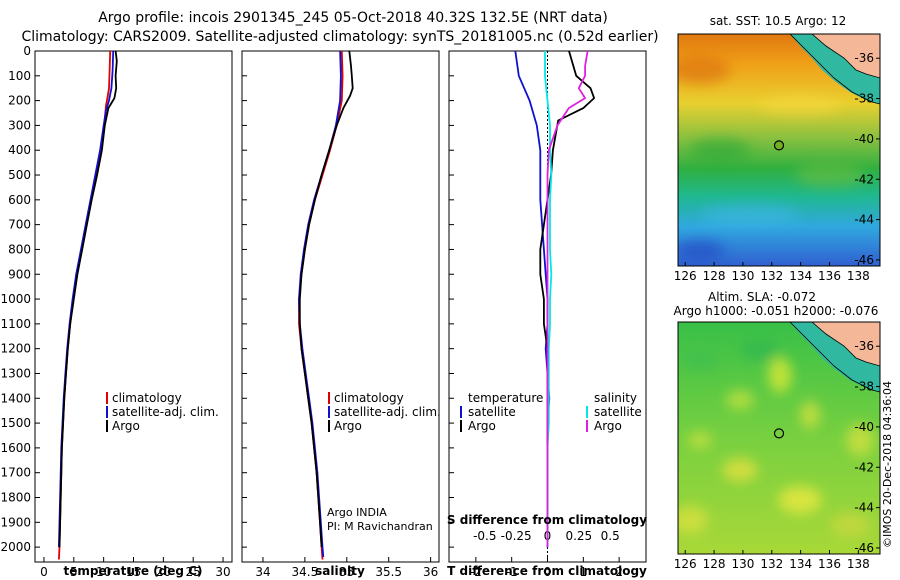  Describe the element at coordinates (380, 526) in the screenshot. I see `credit-pi: PI: M Ravichandran` at that location.